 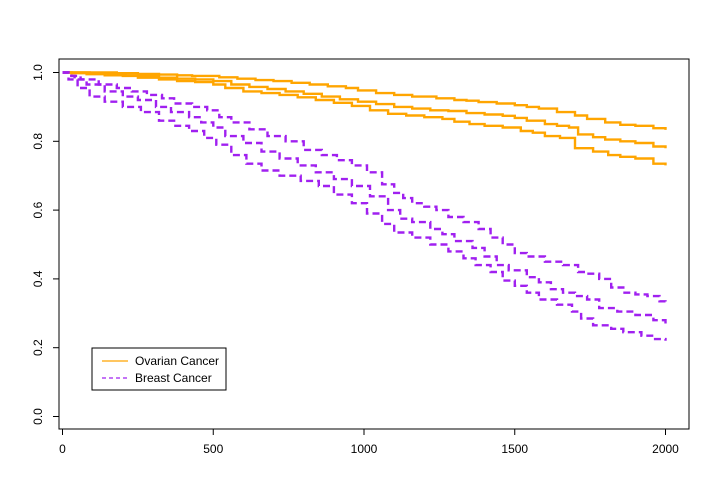 I want to click on y-tick-label: 1.0, so click(x=38, y=72).